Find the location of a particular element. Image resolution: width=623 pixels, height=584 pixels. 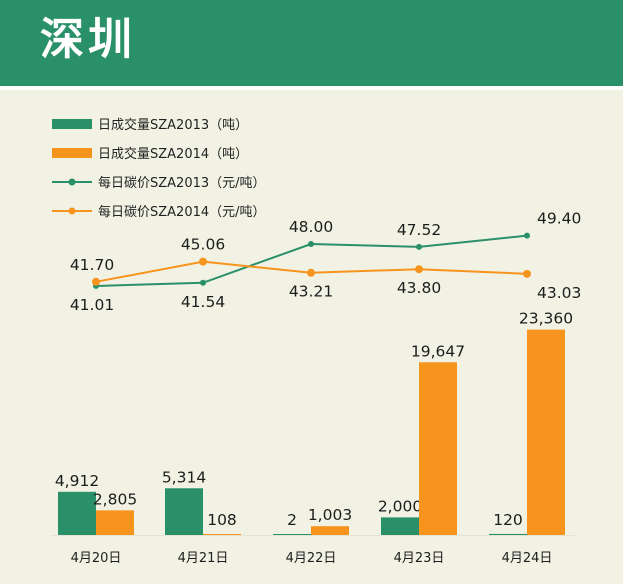

bar-label-0-2: 2 is located at coordinates (292, 520).